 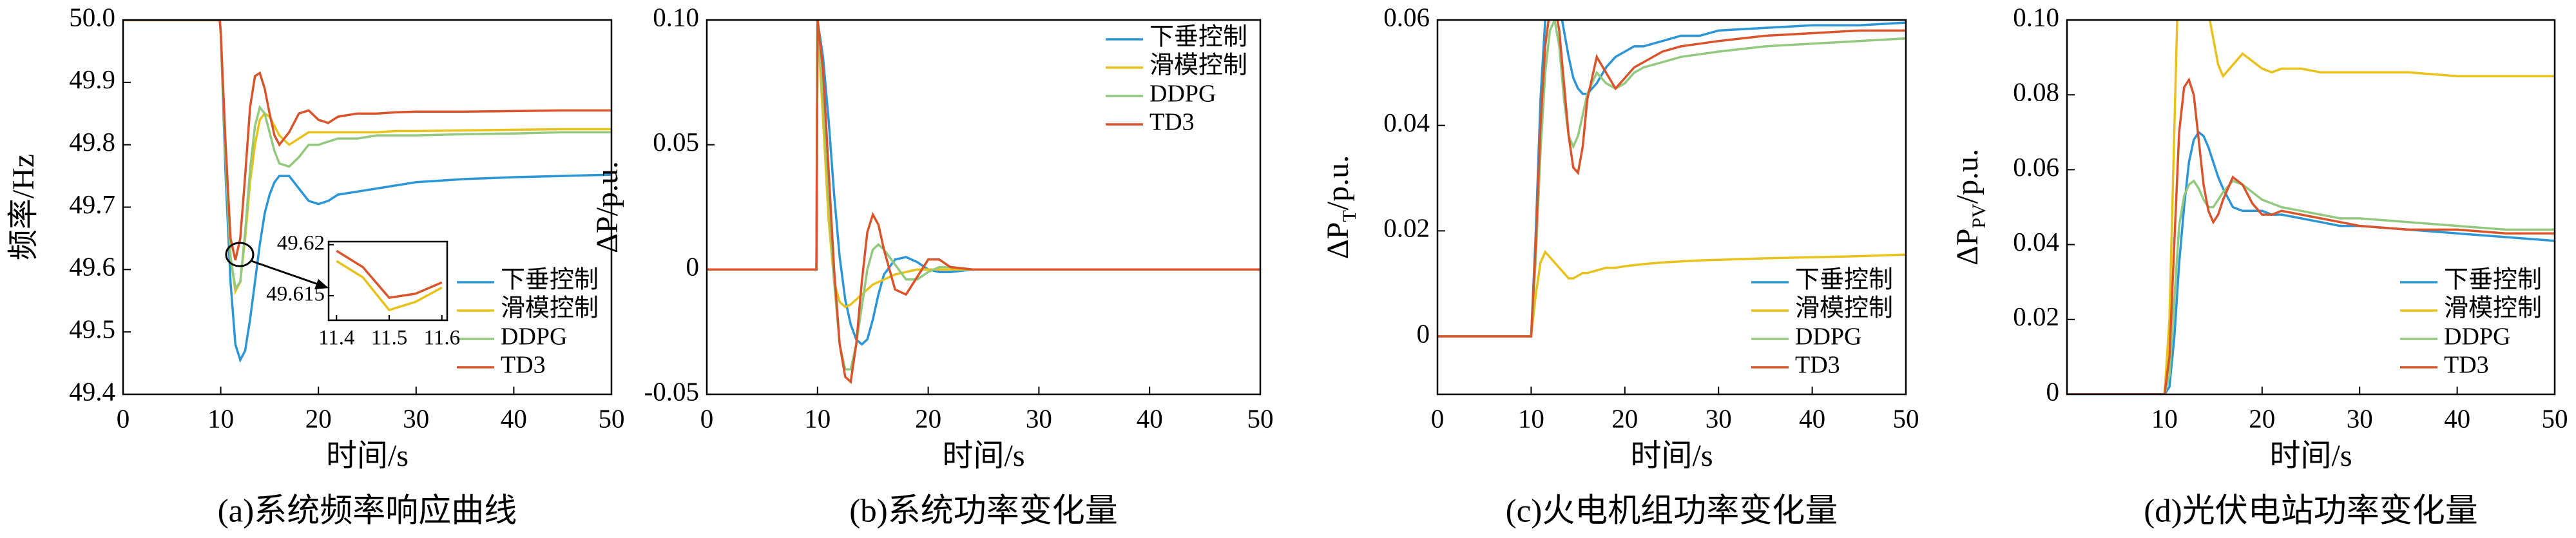 What do you see at coordinates (92, 329) in the screenshot?
I see `y-tick-label: 49.5` at bounding box center [92, 329].